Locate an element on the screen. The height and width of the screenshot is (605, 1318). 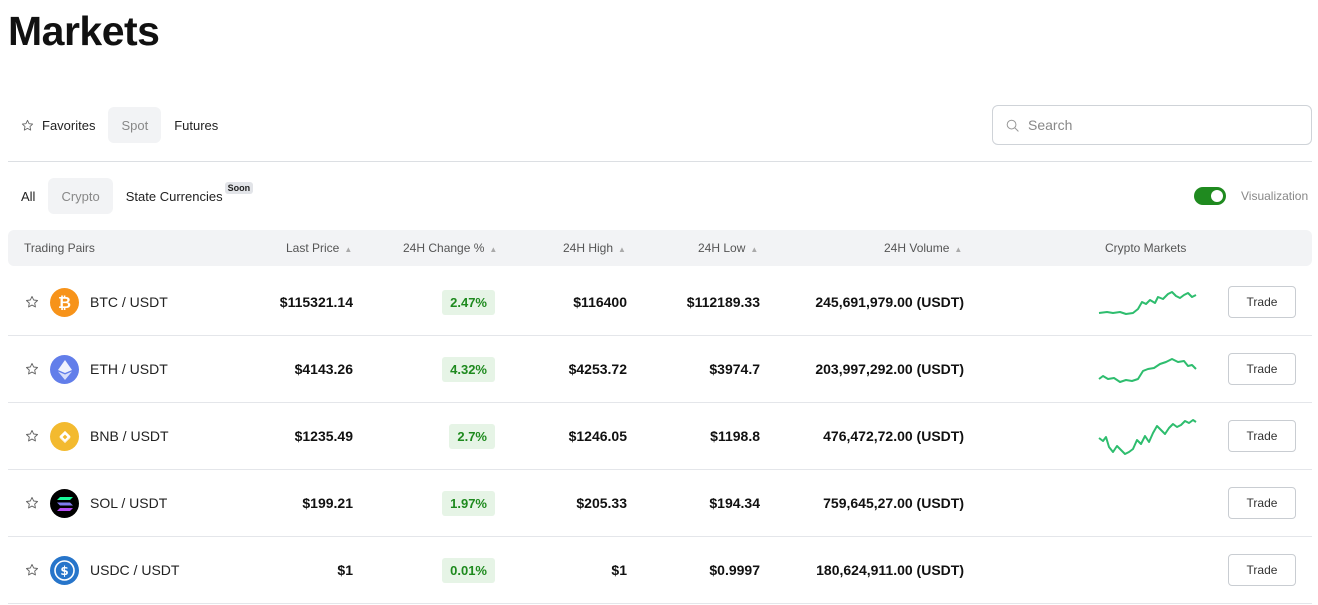
tab-favorites-label: Favorites is located at coordinates (69, 125).